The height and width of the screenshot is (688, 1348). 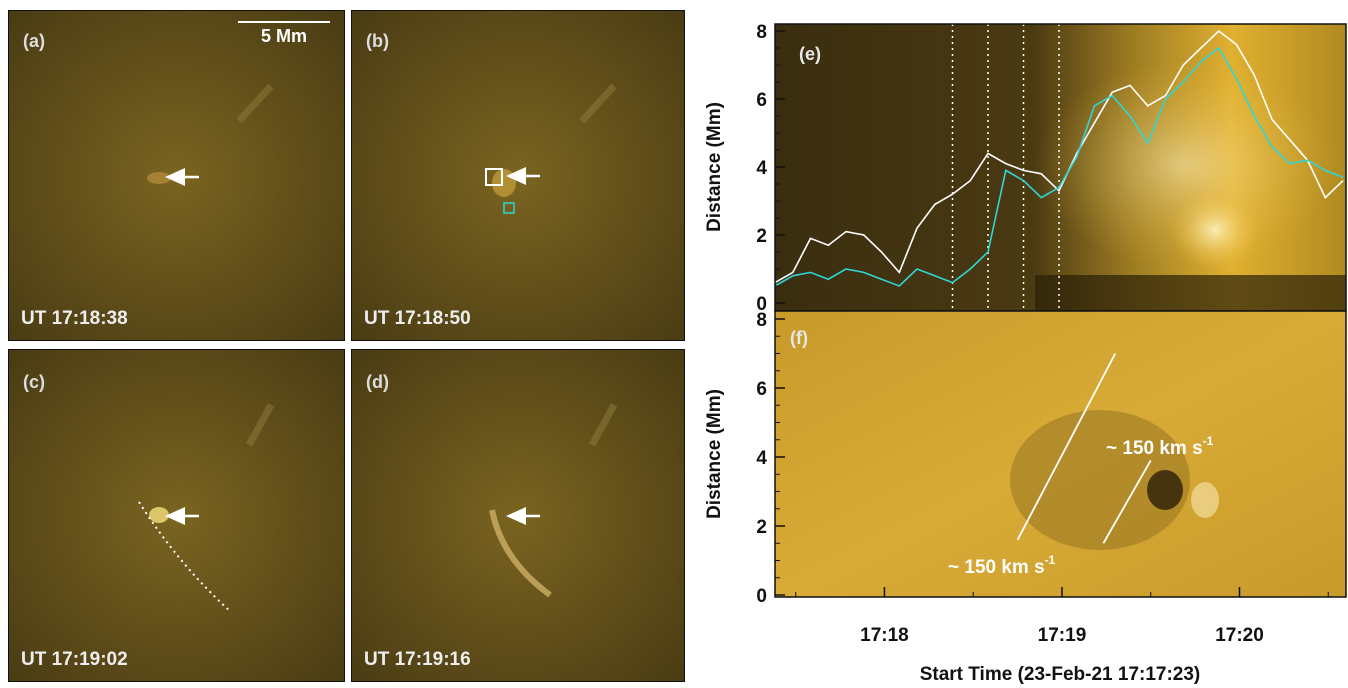 I want to click on image-panel-d: (d) UT 17:19:16, so click(x=518, y=515).